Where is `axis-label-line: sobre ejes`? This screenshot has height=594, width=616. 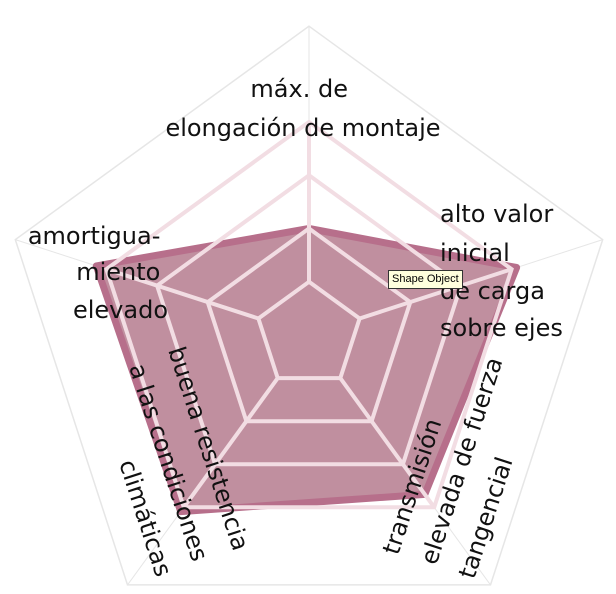
axis-label-line: sobre ejes is located at coordinates (501, 328).